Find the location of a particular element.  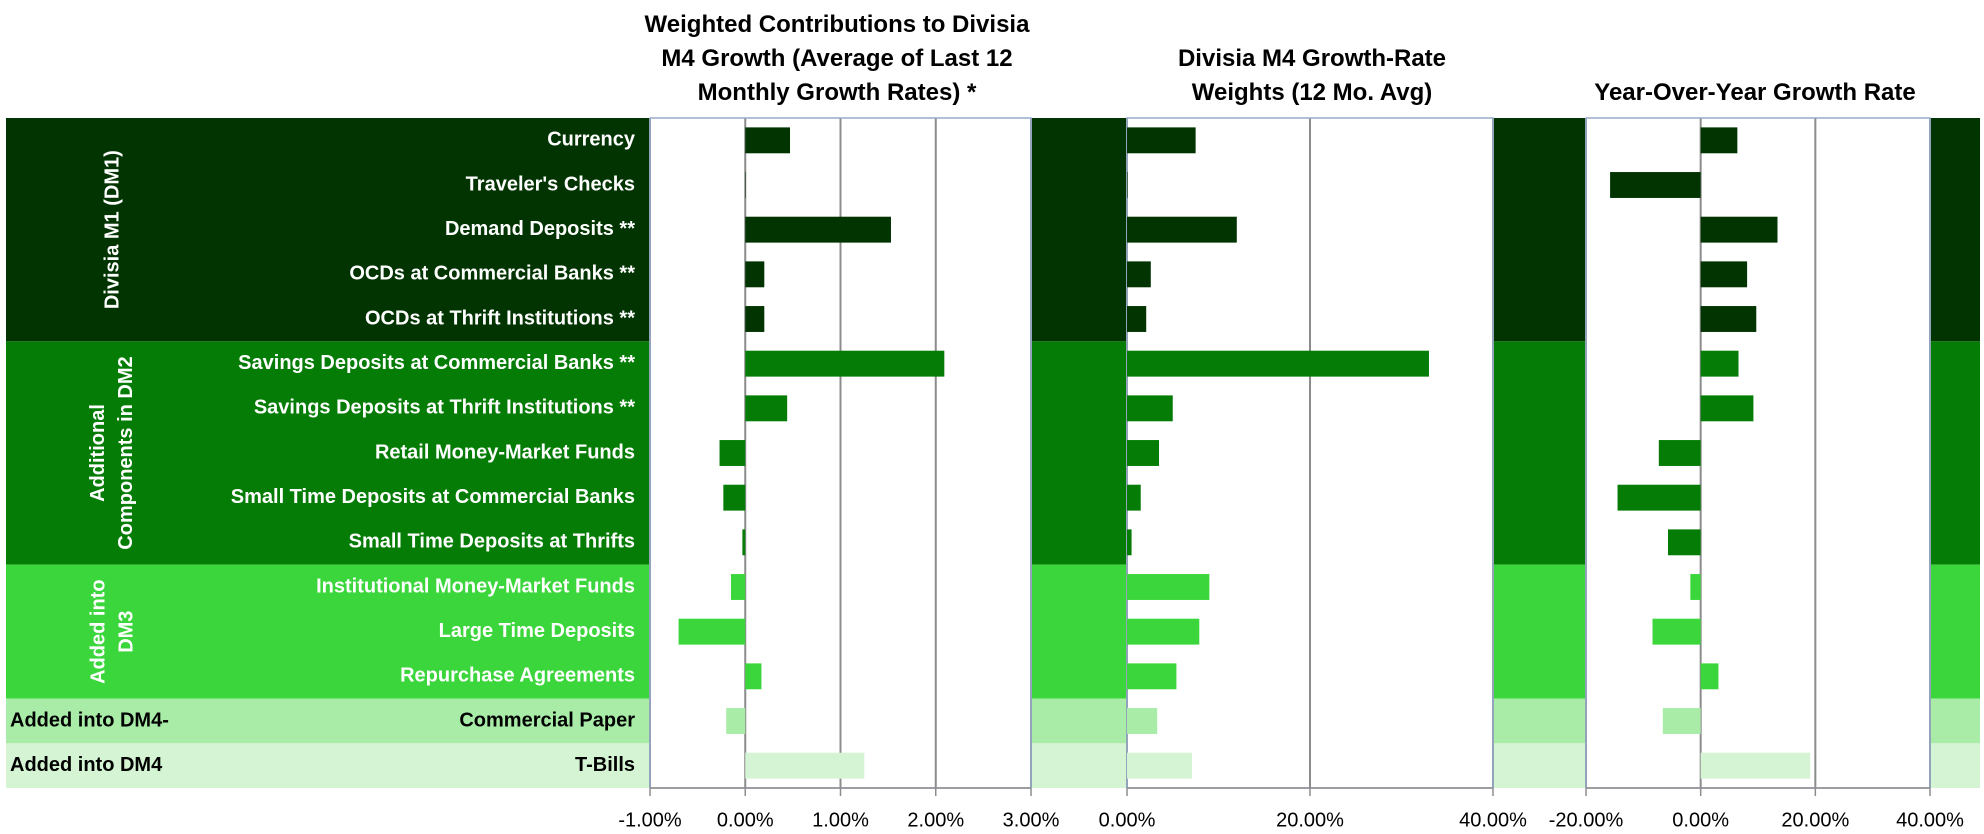

category-label: Repurchase Agreements is located at coordinates (517, 676).